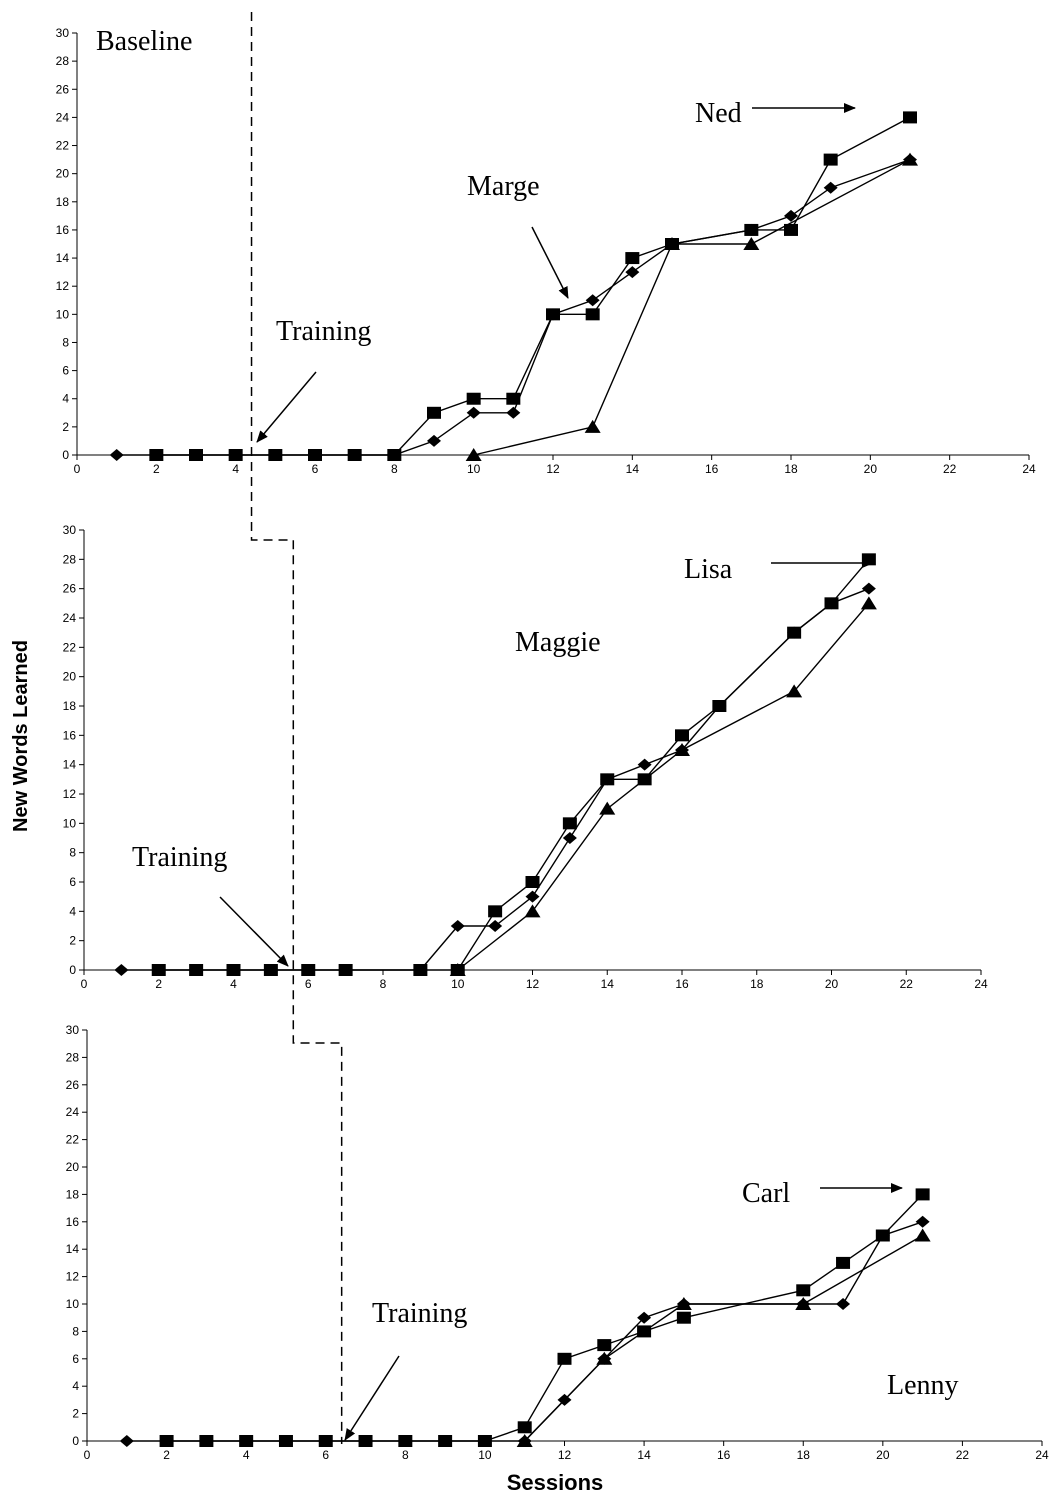 This screenshot has height=1494, width=1051. I want to click on y-tick-label: 6, so click(65, 371).